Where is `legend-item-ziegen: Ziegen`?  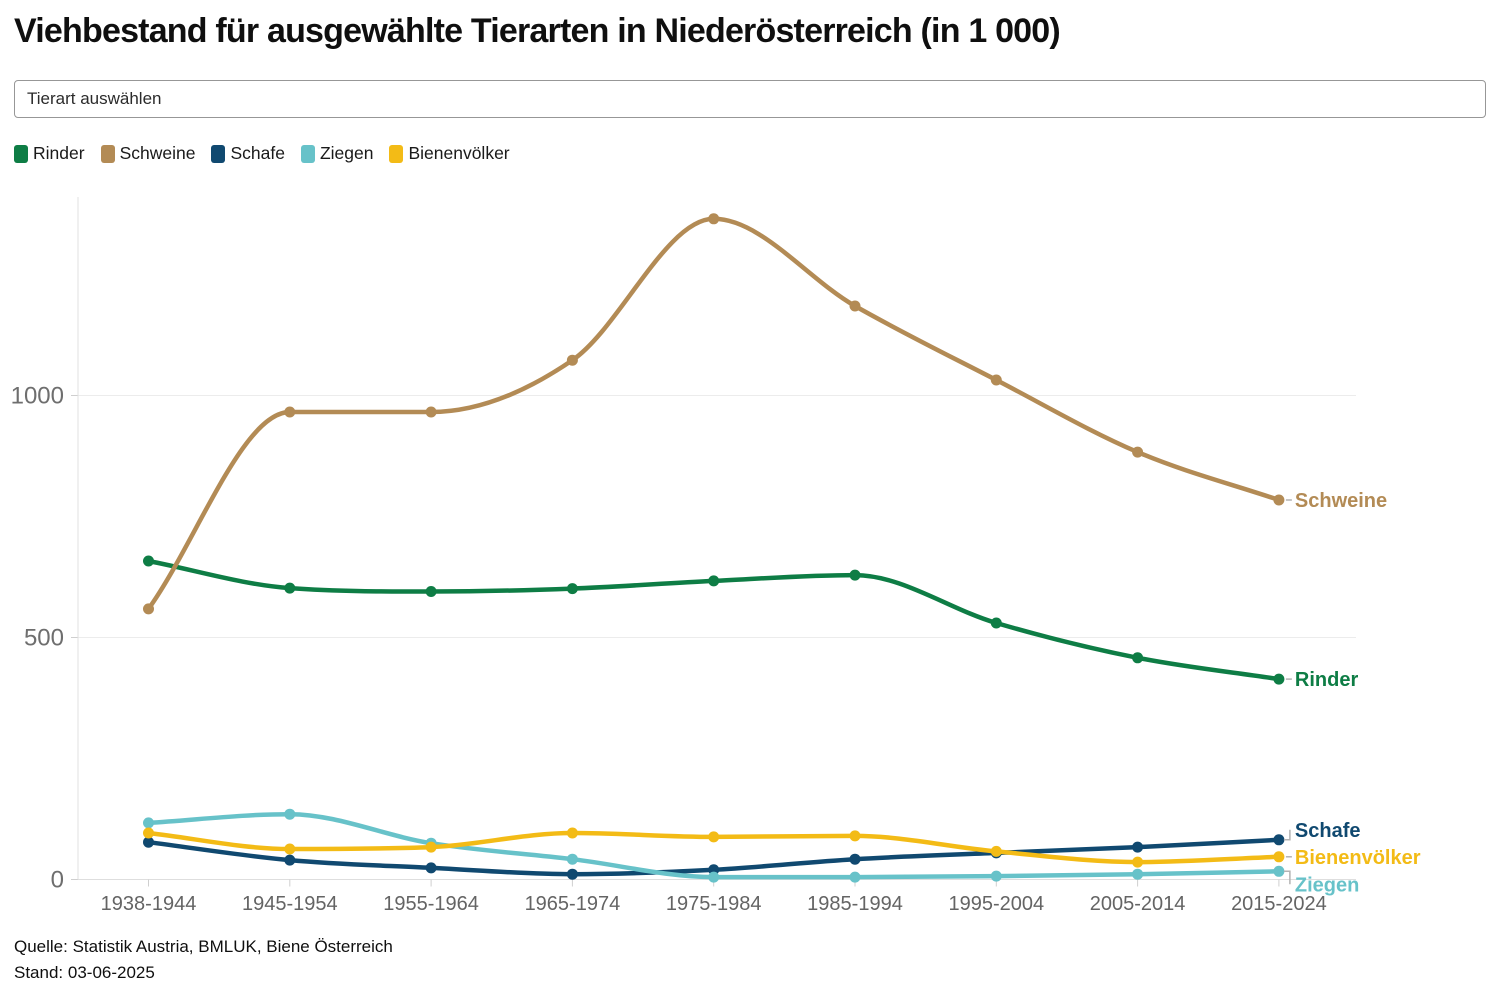
legend-item-ziegen: Ziegen is located at coordinates (337, 153).